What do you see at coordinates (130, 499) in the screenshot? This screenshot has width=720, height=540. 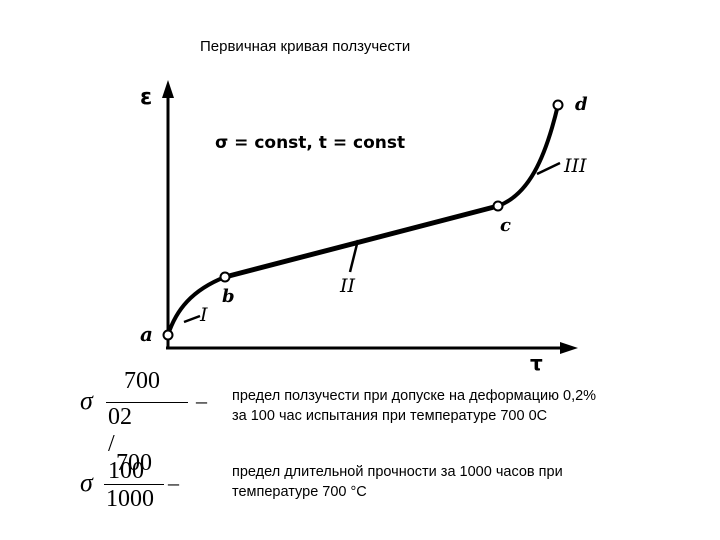 I see `formula-2-denominator: 1000` at bounding box center [130, 499].